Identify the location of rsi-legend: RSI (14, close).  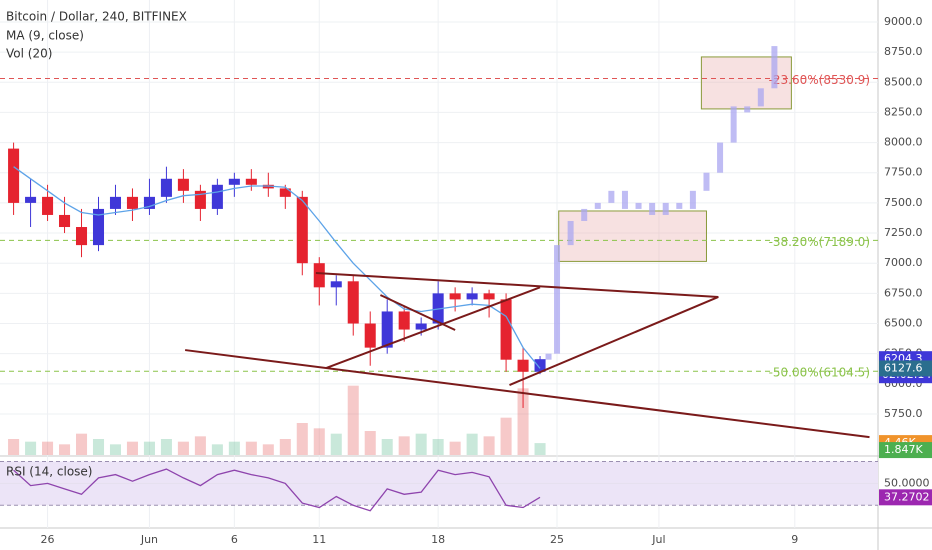
(49, 472).